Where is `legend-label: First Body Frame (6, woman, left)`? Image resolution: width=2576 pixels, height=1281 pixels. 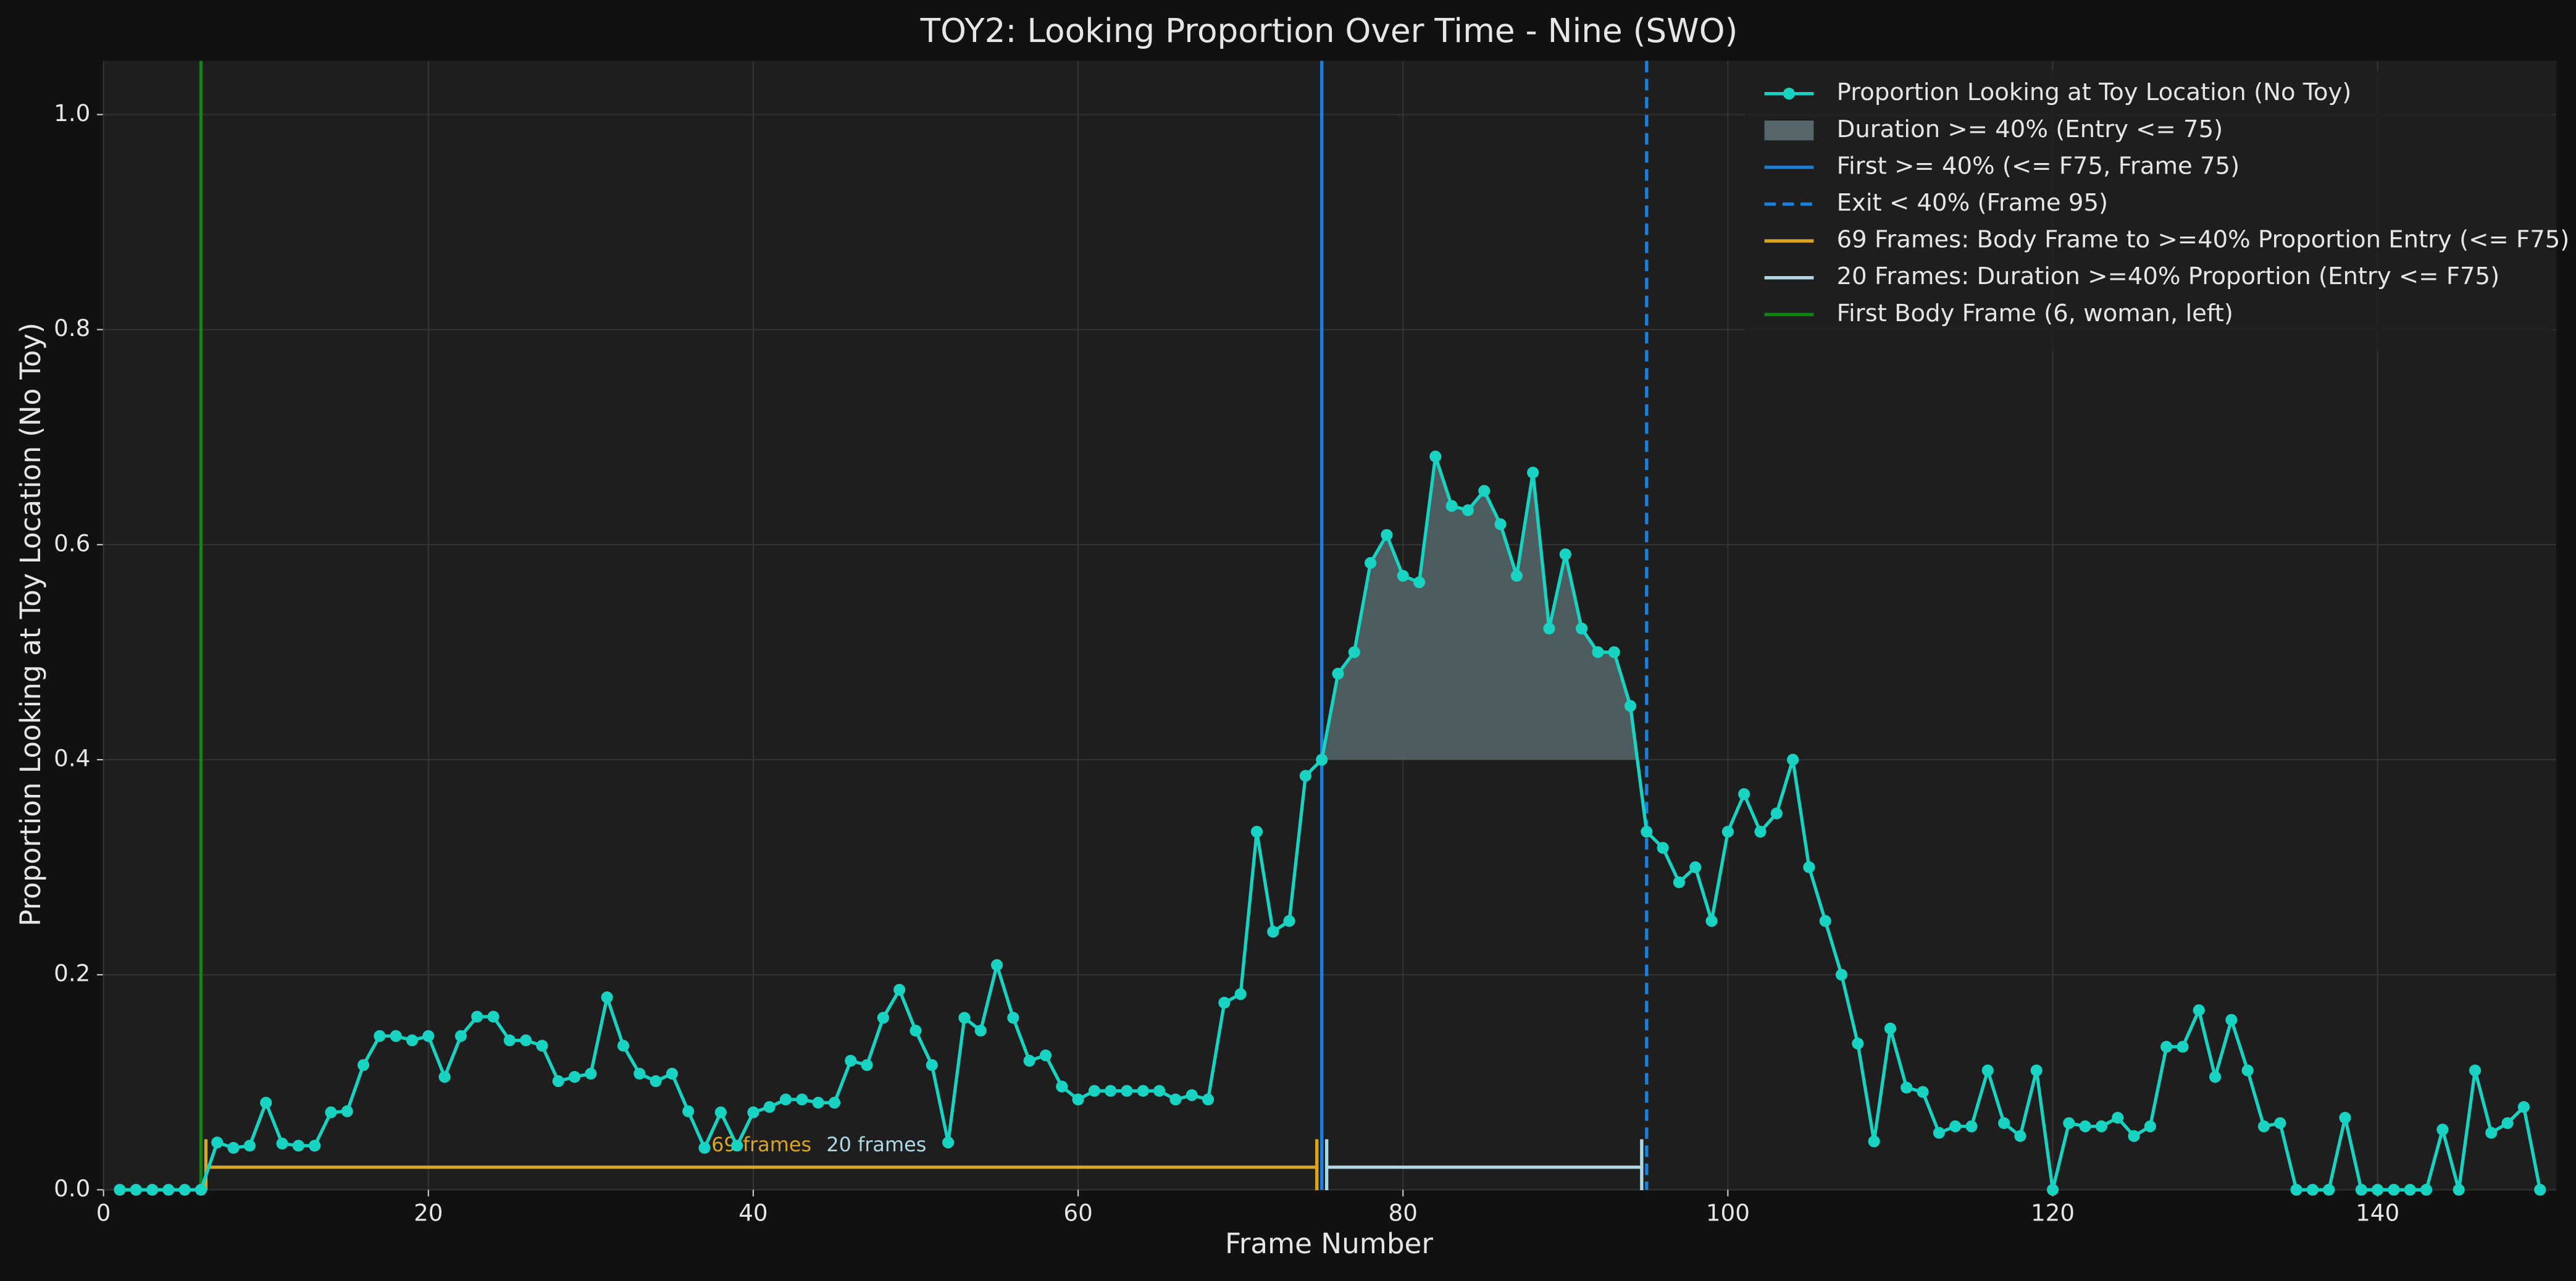
legend-label: First Body Frame (6, woman, left) is located at coordinates (2035, 313).